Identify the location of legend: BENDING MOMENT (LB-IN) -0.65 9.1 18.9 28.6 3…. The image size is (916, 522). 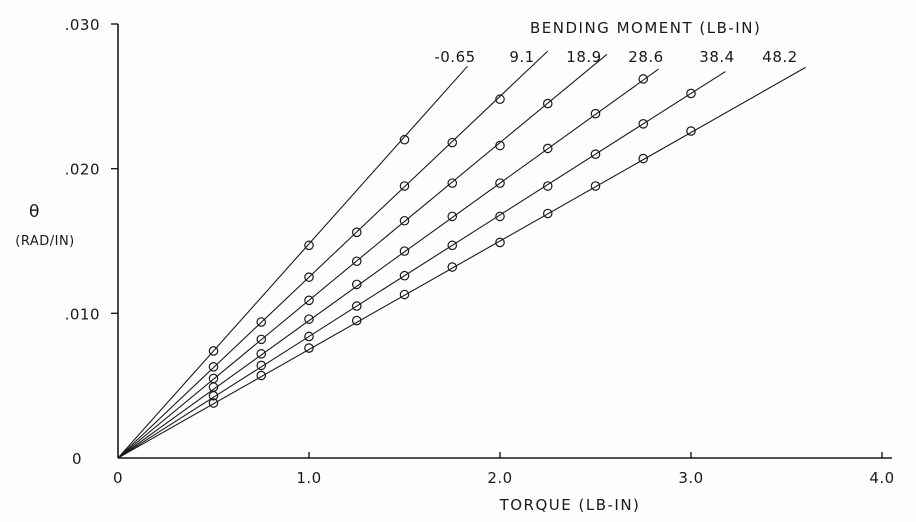
(615, 42).